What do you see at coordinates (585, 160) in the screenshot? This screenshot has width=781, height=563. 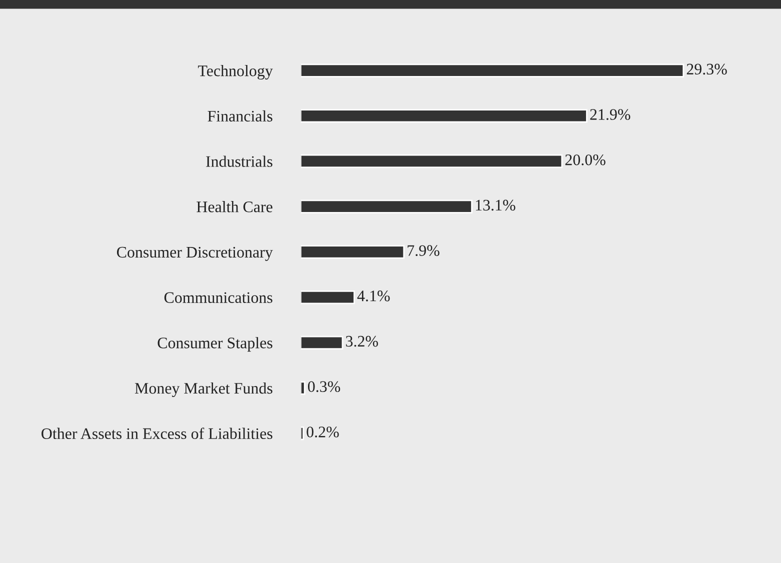 I see `data-label: 20.0%` at bounding box center [585, 160].